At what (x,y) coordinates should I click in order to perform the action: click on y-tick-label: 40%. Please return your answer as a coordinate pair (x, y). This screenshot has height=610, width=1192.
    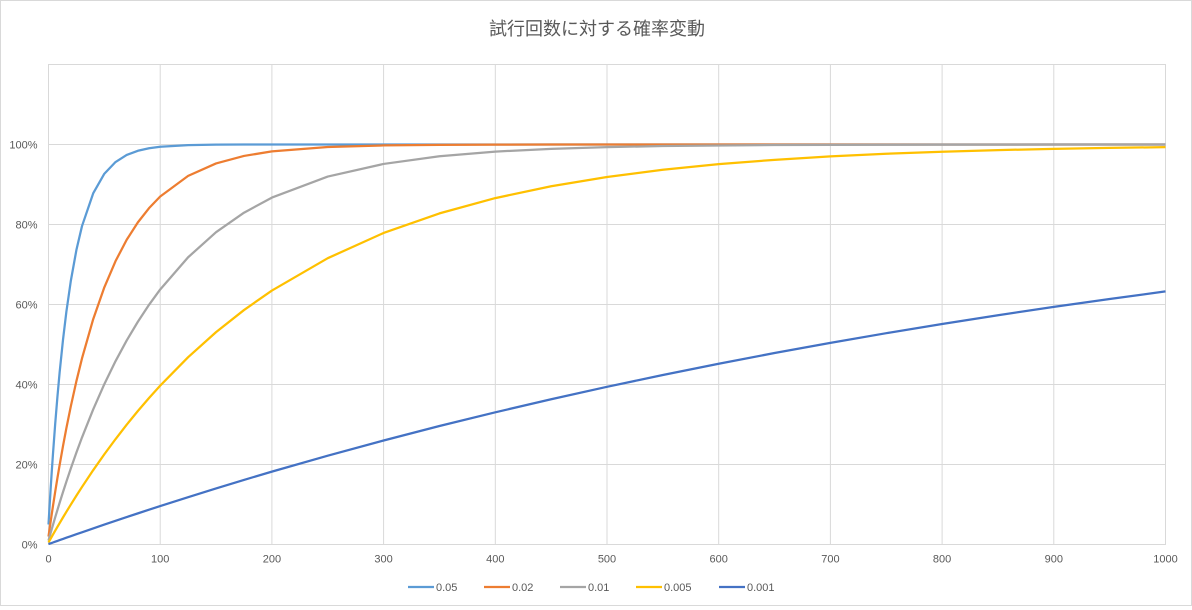
    Looking at the image, I should click on (26, 386).